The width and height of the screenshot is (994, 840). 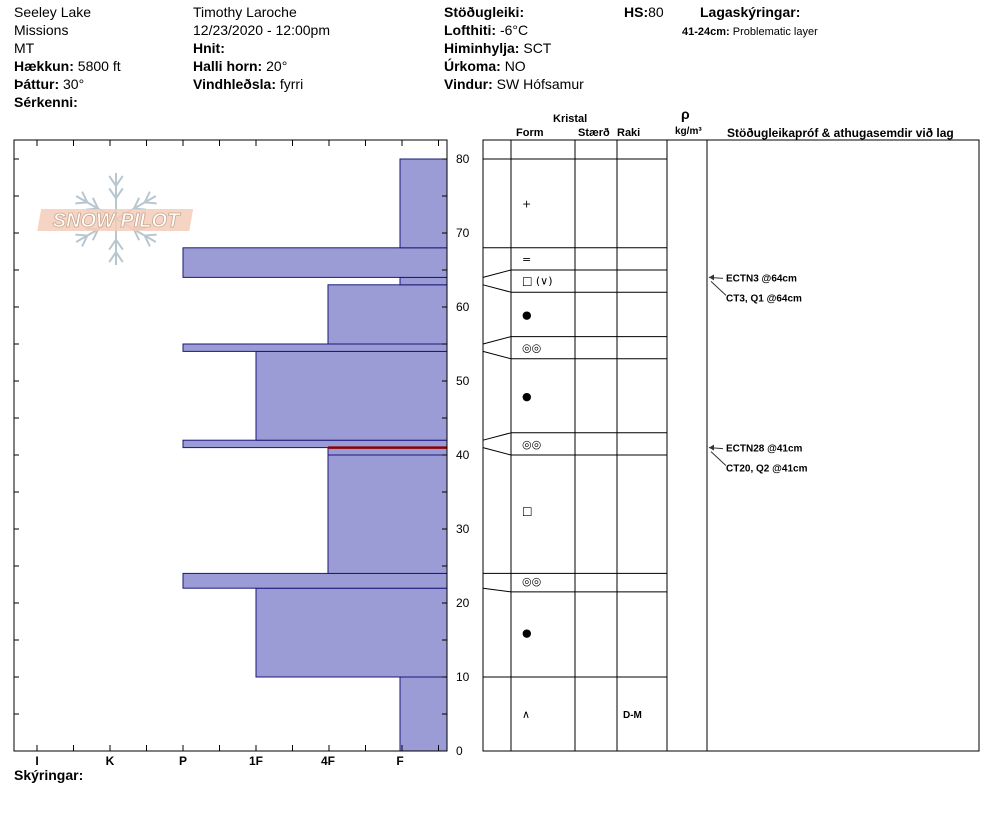 What do you see at coordinates (67, 66) in the screenshot?
I see `elevation: Hækkun: 5800 ft` at bounding box center [67, 66].